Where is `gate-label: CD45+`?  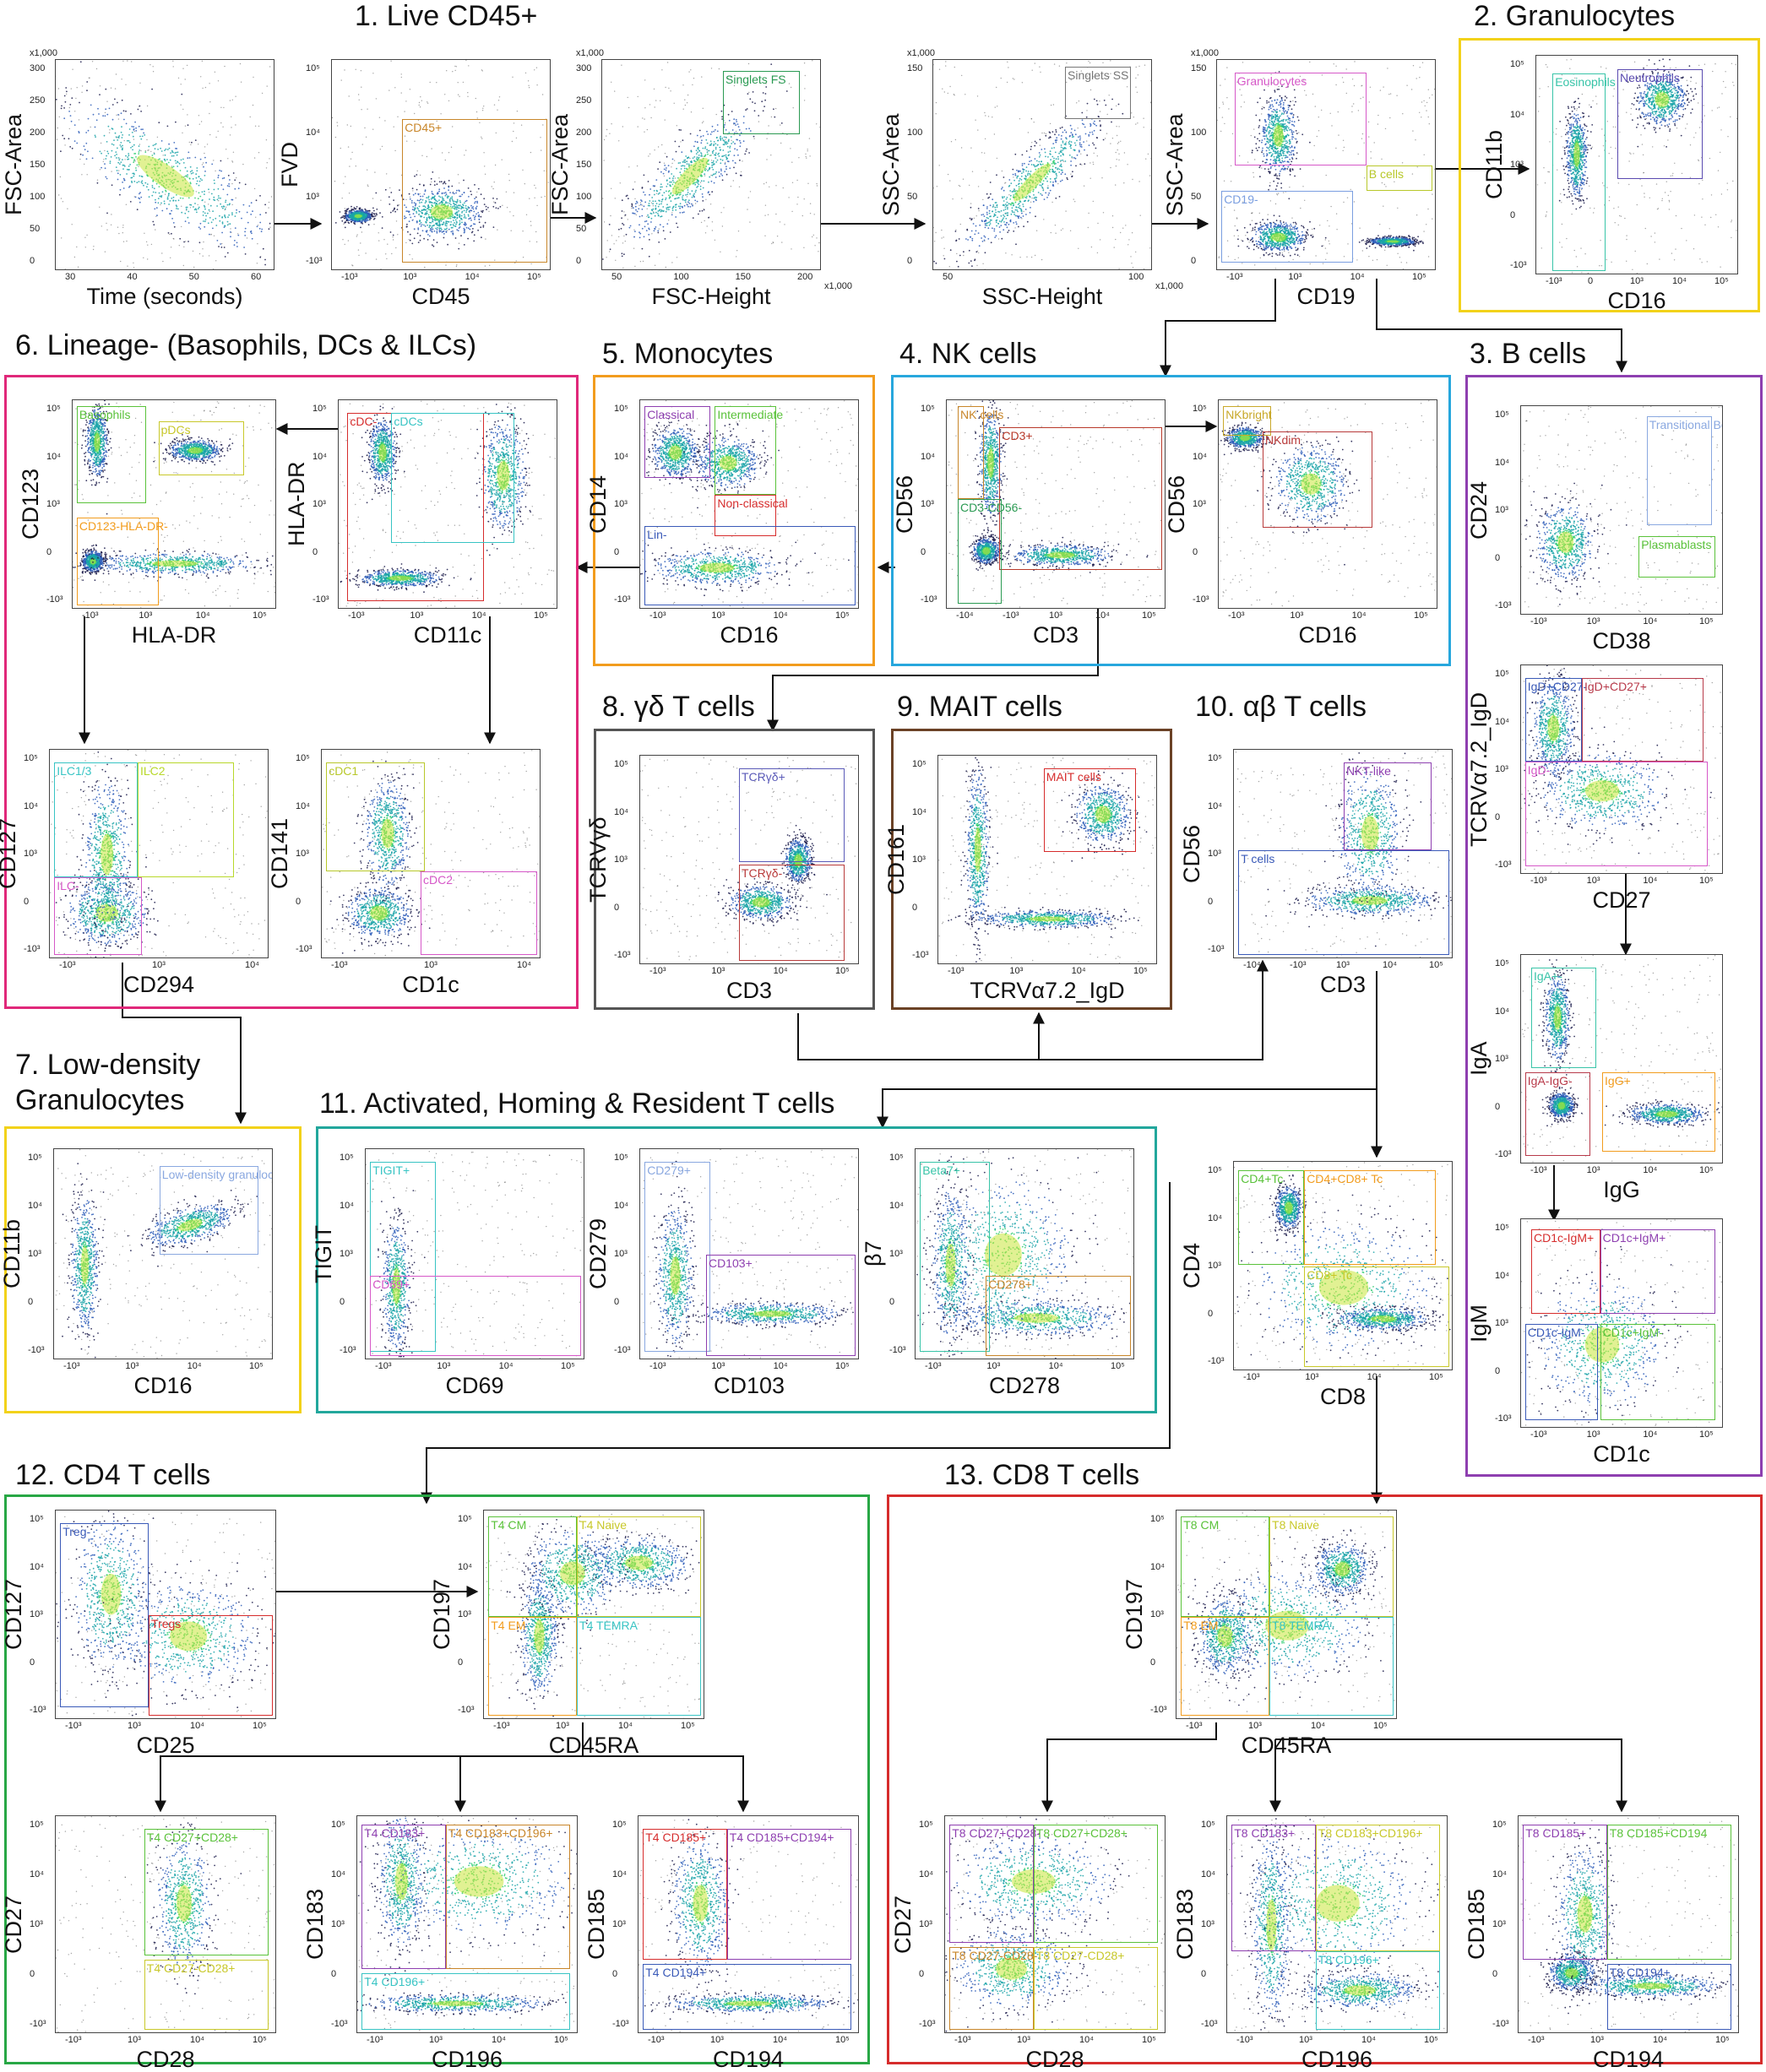
gate-label: CD45+ is located at coordinates (424, 127).